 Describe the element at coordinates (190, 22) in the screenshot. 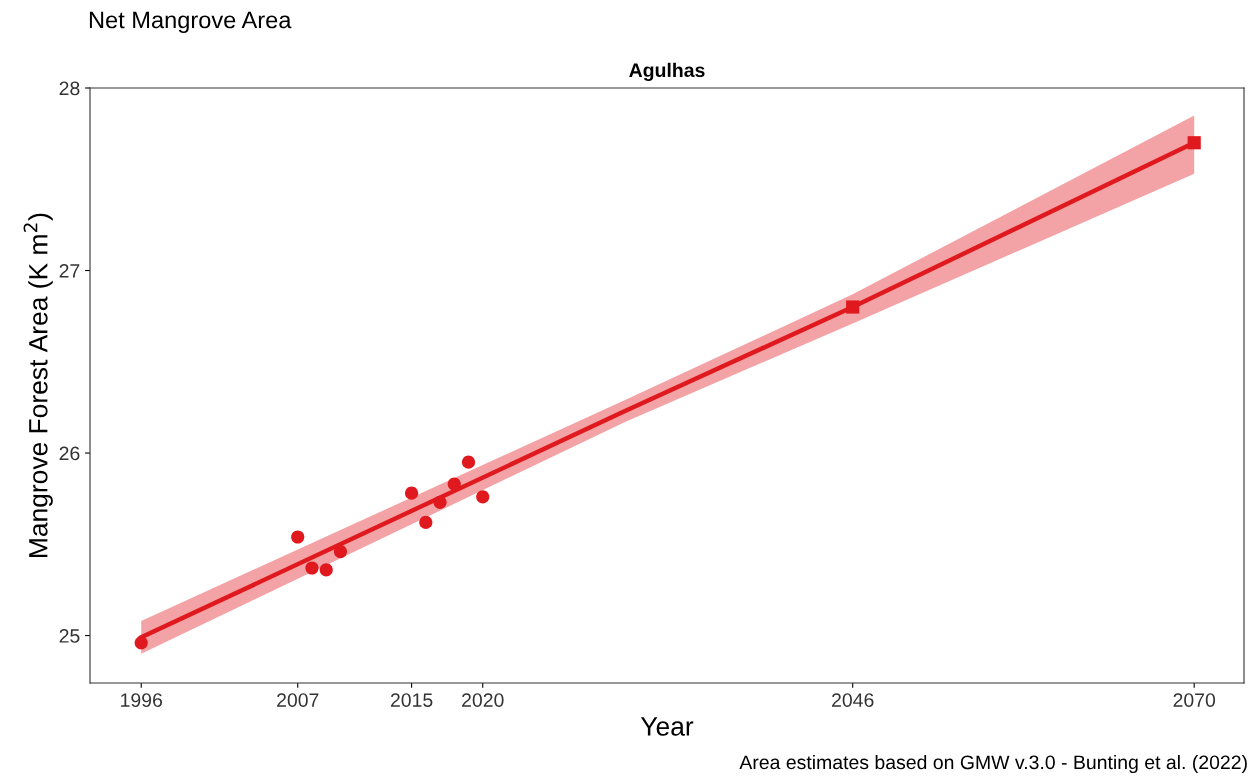

I see `chart-title: Net Mangrove Area` at that location.